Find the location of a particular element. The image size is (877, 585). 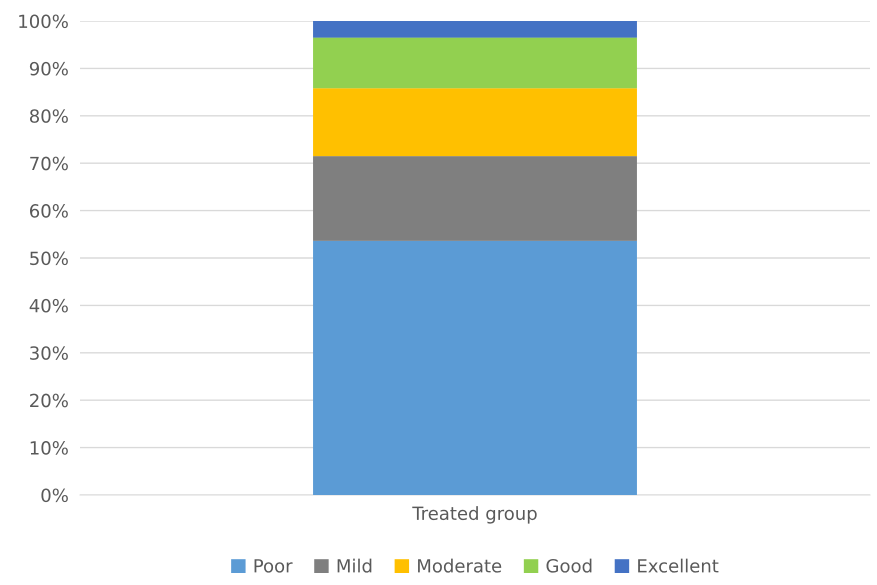

y-tick-label: 30% is located at coordinates (49, 353).